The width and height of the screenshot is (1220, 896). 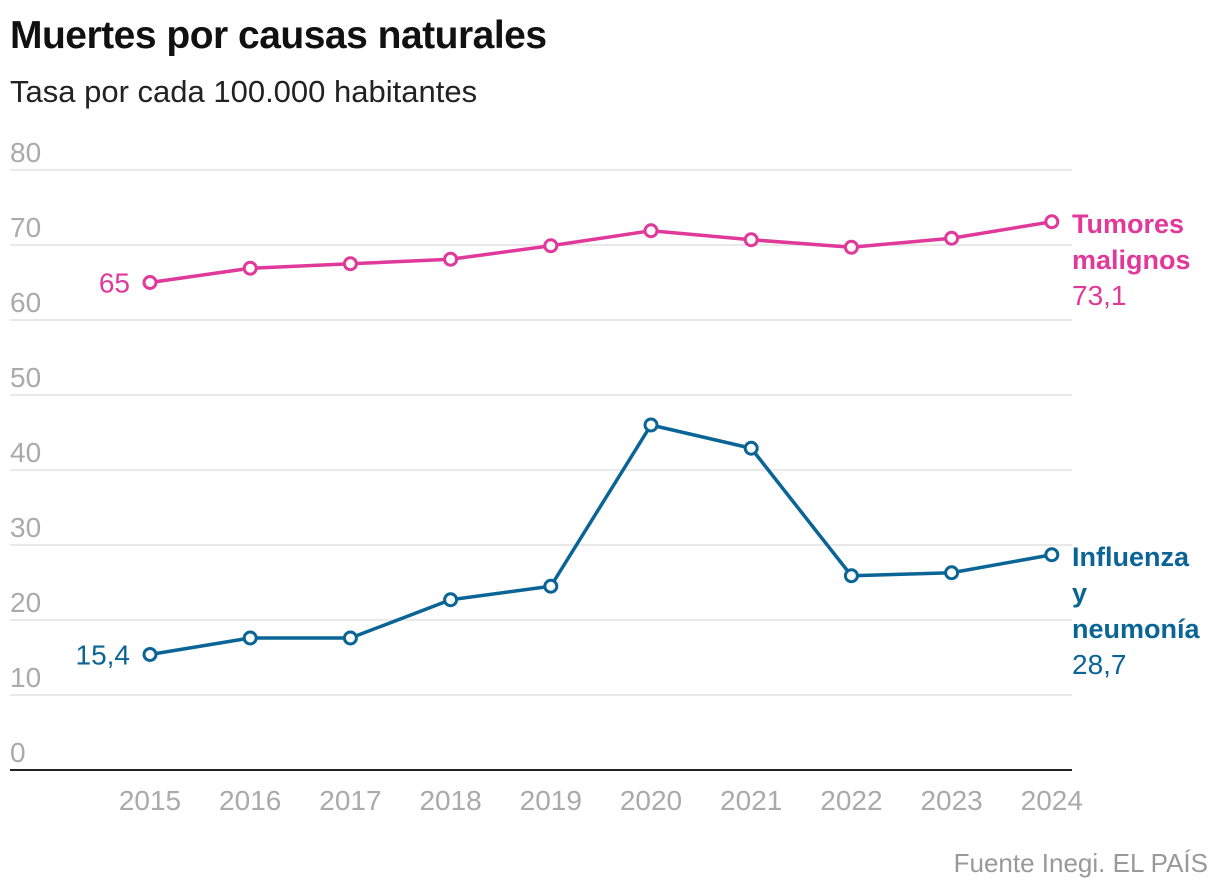 I want to click on start-value-label: 65, so click(x=114, y=283).